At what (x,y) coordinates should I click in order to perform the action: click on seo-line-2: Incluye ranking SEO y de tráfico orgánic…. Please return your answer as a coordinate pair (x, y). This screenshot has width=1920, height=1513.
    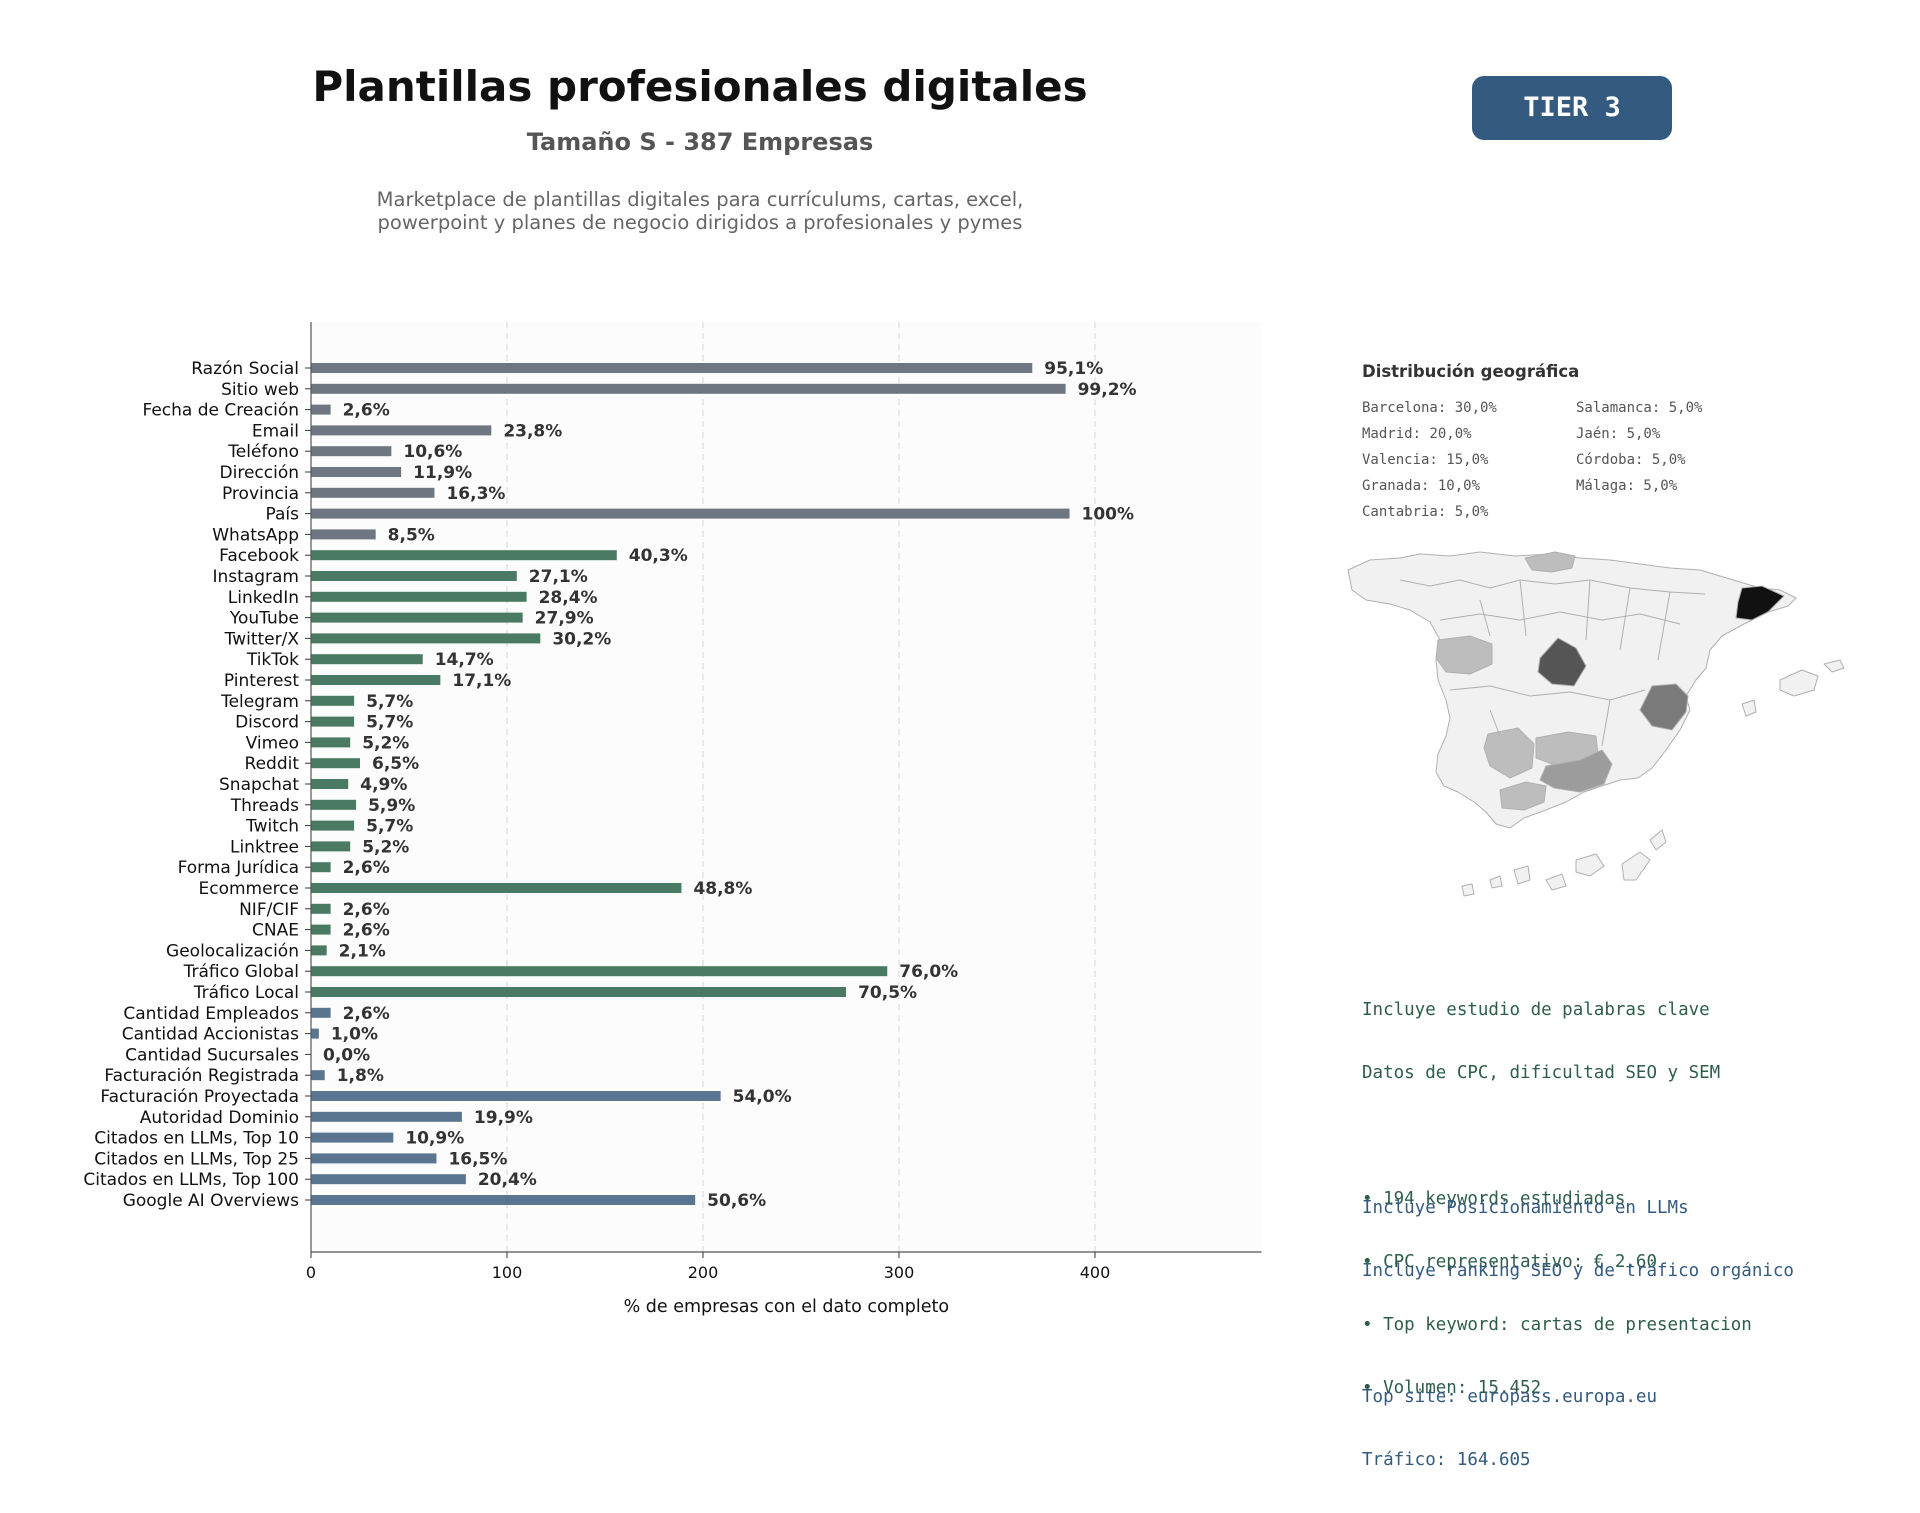
    Looking at the image, I should click on (1578, 1271).